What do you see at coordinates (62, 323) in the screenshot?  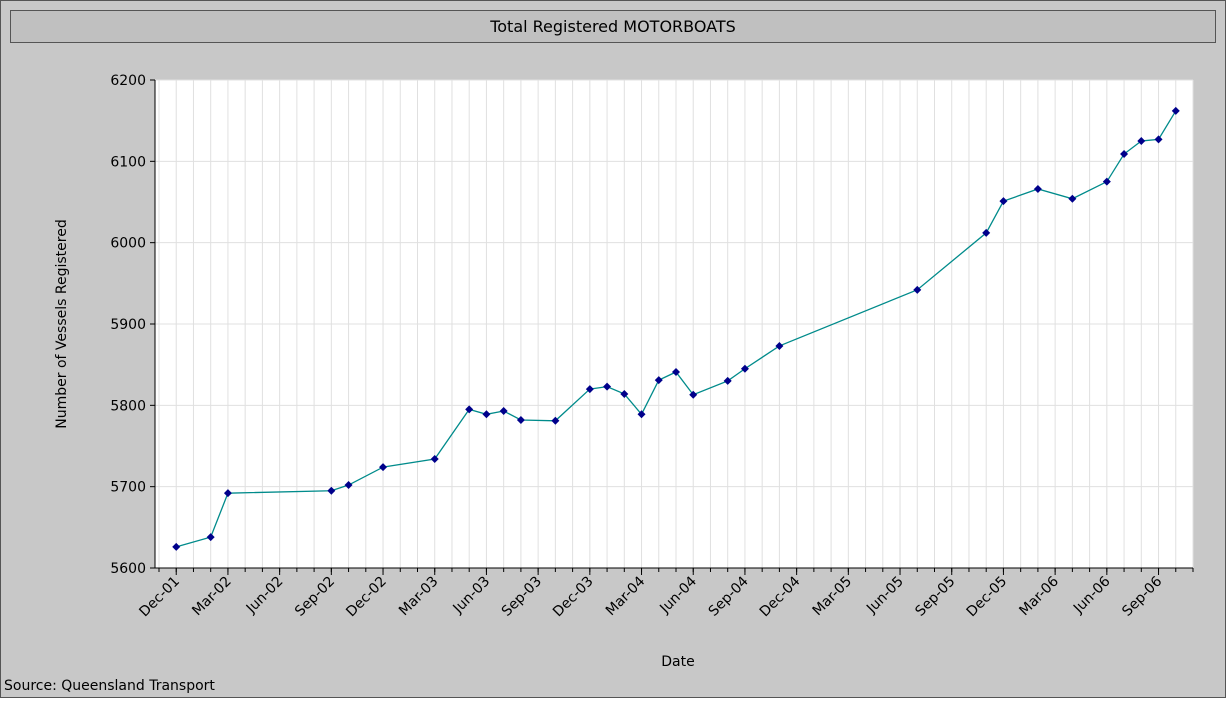 I see `y-axis-label: Number of Vessels Registered` at bounding box center [62, 323].